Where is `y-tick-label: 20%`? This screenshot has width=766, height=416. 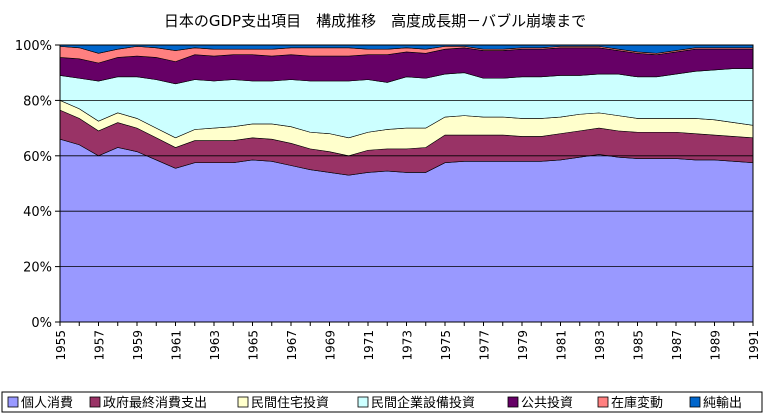 y-tick-label: 20% is located at coordinates (37, 268).